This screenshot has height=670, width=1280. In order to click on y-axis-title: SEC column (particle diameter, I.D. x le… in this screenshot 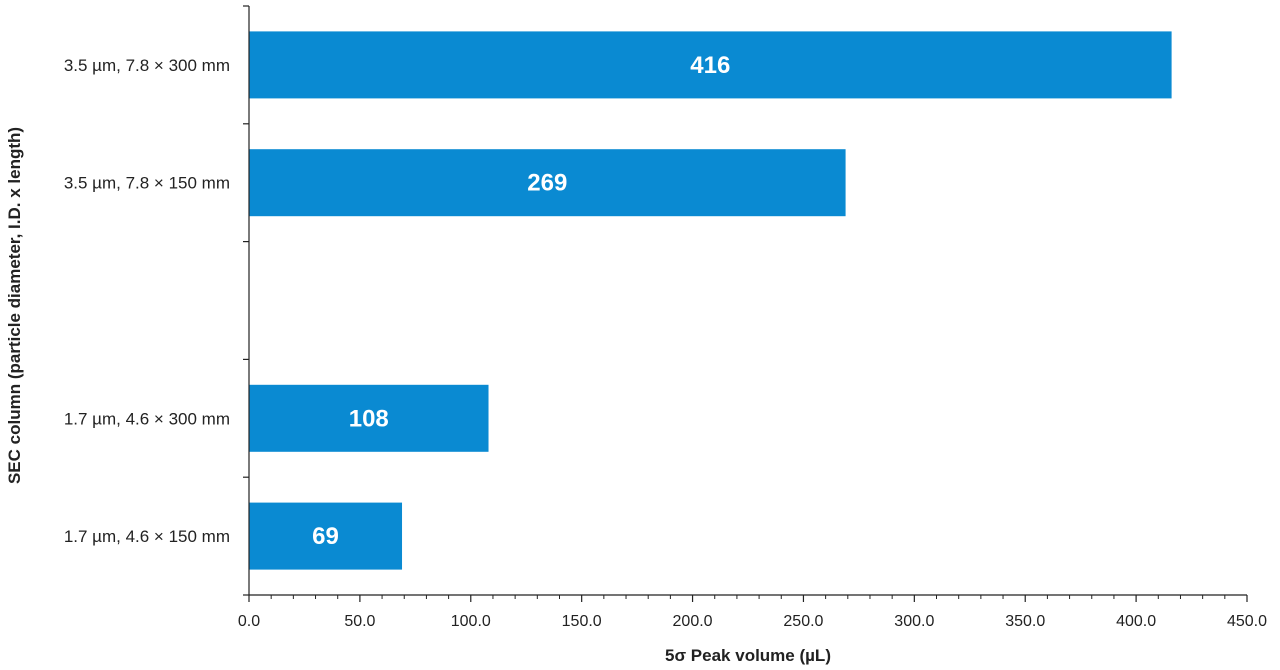, I will do `click(14, 305)`.